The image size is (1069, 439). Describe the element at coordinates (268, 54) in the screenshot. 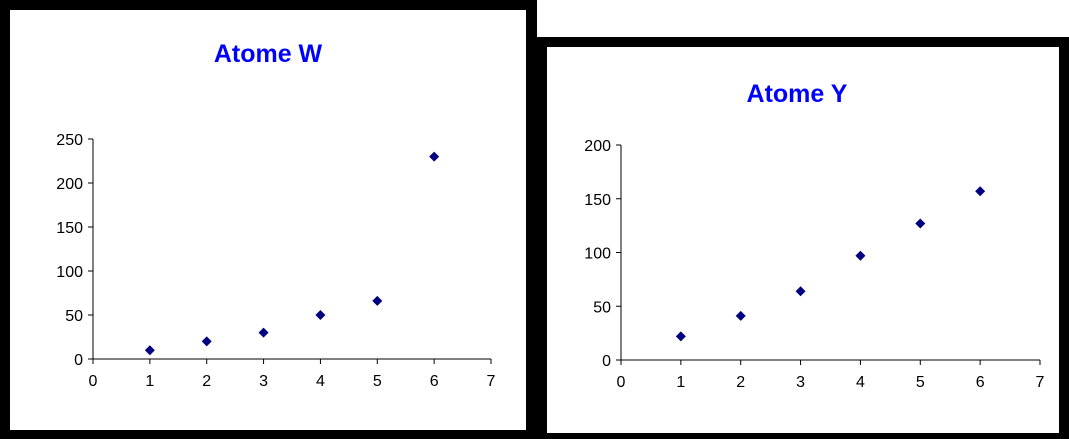

I see `chart-title: Atome W` at that location.